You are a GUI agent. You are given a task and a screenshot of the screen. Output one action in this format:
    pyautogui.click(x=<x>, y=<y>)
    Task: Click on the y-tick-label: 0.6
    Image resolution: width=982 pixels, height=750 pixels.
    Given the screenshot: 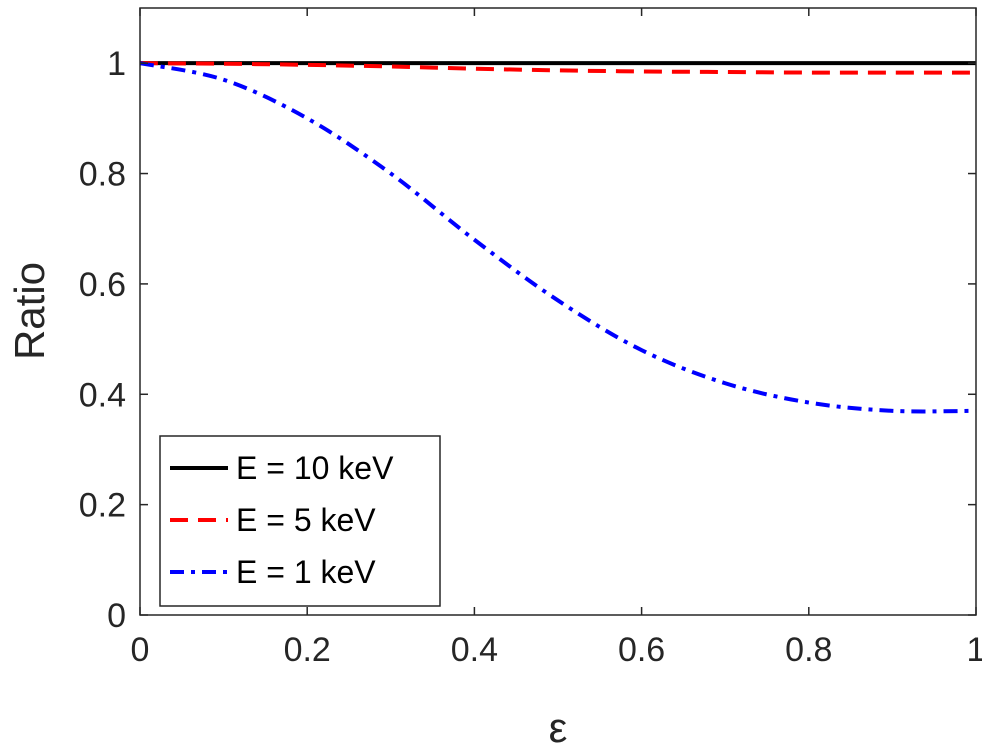 What is the action you would take?
    pyautogui.click(x=102, y=285)
    